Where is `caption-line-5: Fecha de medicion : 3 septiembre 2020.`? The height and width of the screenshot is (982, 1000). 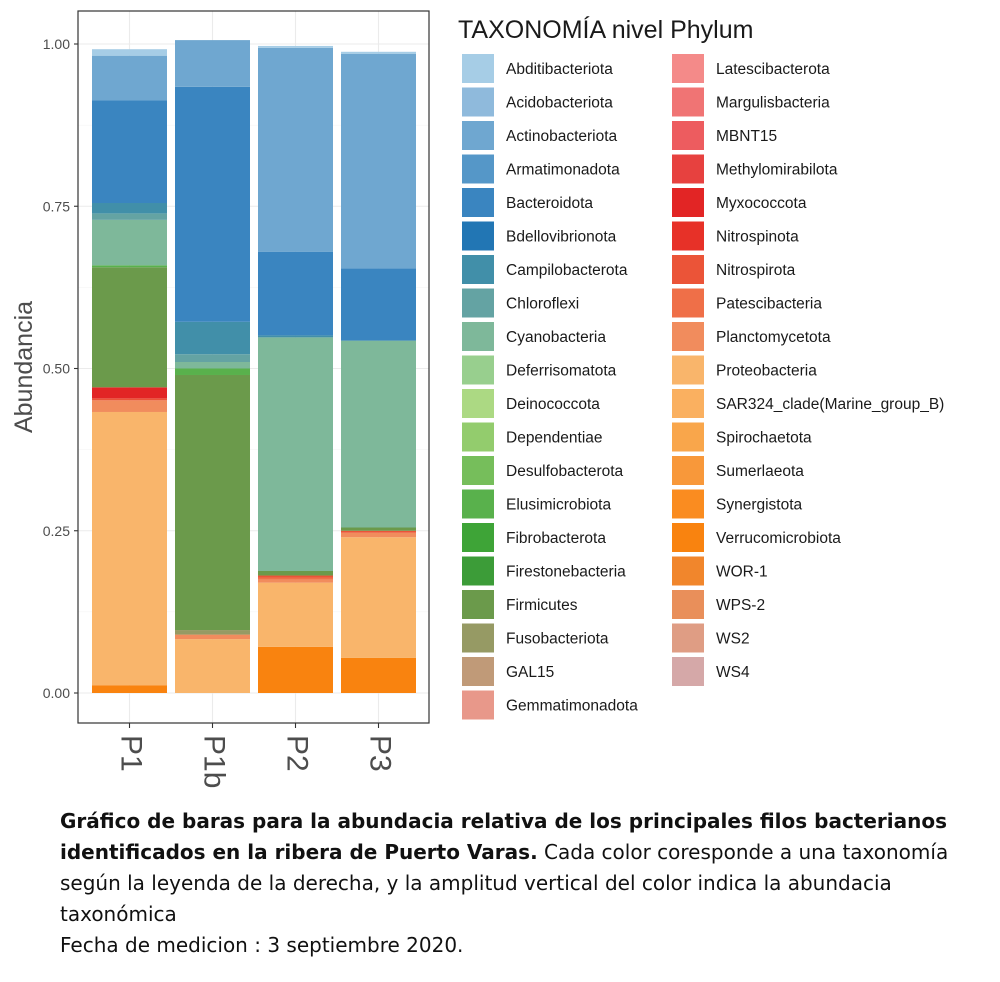 caption-line-5: Fecha de medicion : 3 septiembre 2020. is located at coordinates (262, 945).